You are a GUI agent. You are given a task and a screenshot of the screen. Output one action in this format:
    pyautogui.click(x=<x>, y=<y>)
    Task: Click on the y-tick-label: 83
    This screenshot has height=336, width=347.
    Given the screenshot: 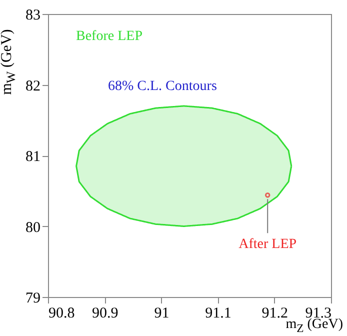 What is the action you would take?
    pyautogui.click(x=33, y=16)
    